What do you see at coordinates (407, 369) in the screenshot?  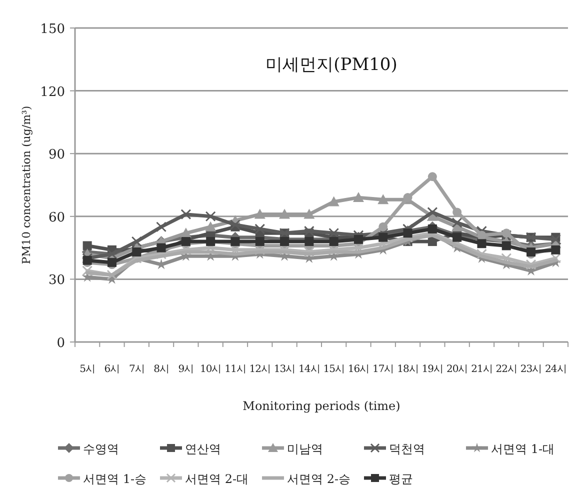 I see `x-tick-label: 18시` at bounding box center [407, 369].